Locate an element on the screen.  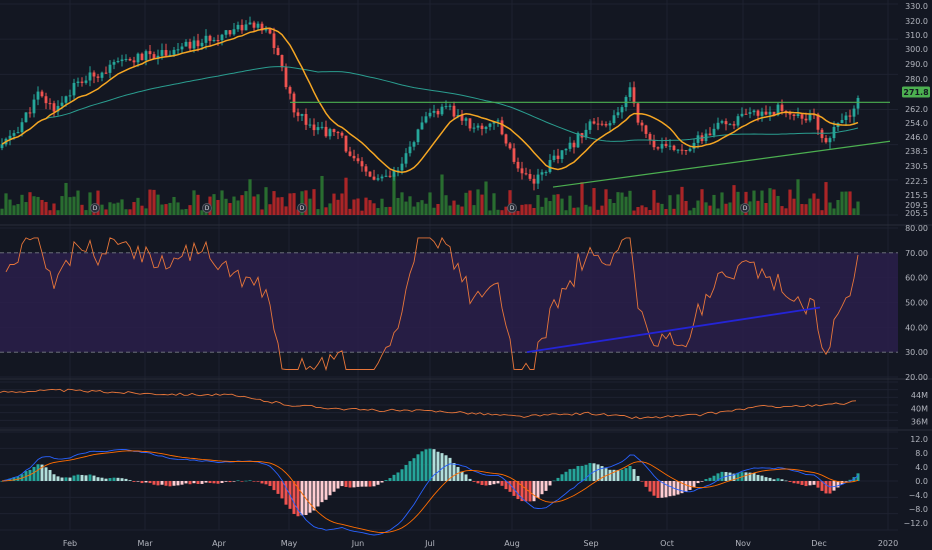
trendlines is located at coordinates (590, 144).